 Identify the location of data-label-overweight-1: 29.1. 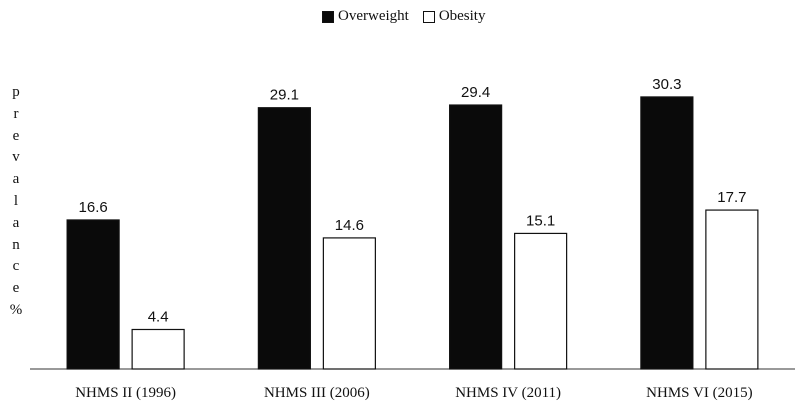
(284, 95).